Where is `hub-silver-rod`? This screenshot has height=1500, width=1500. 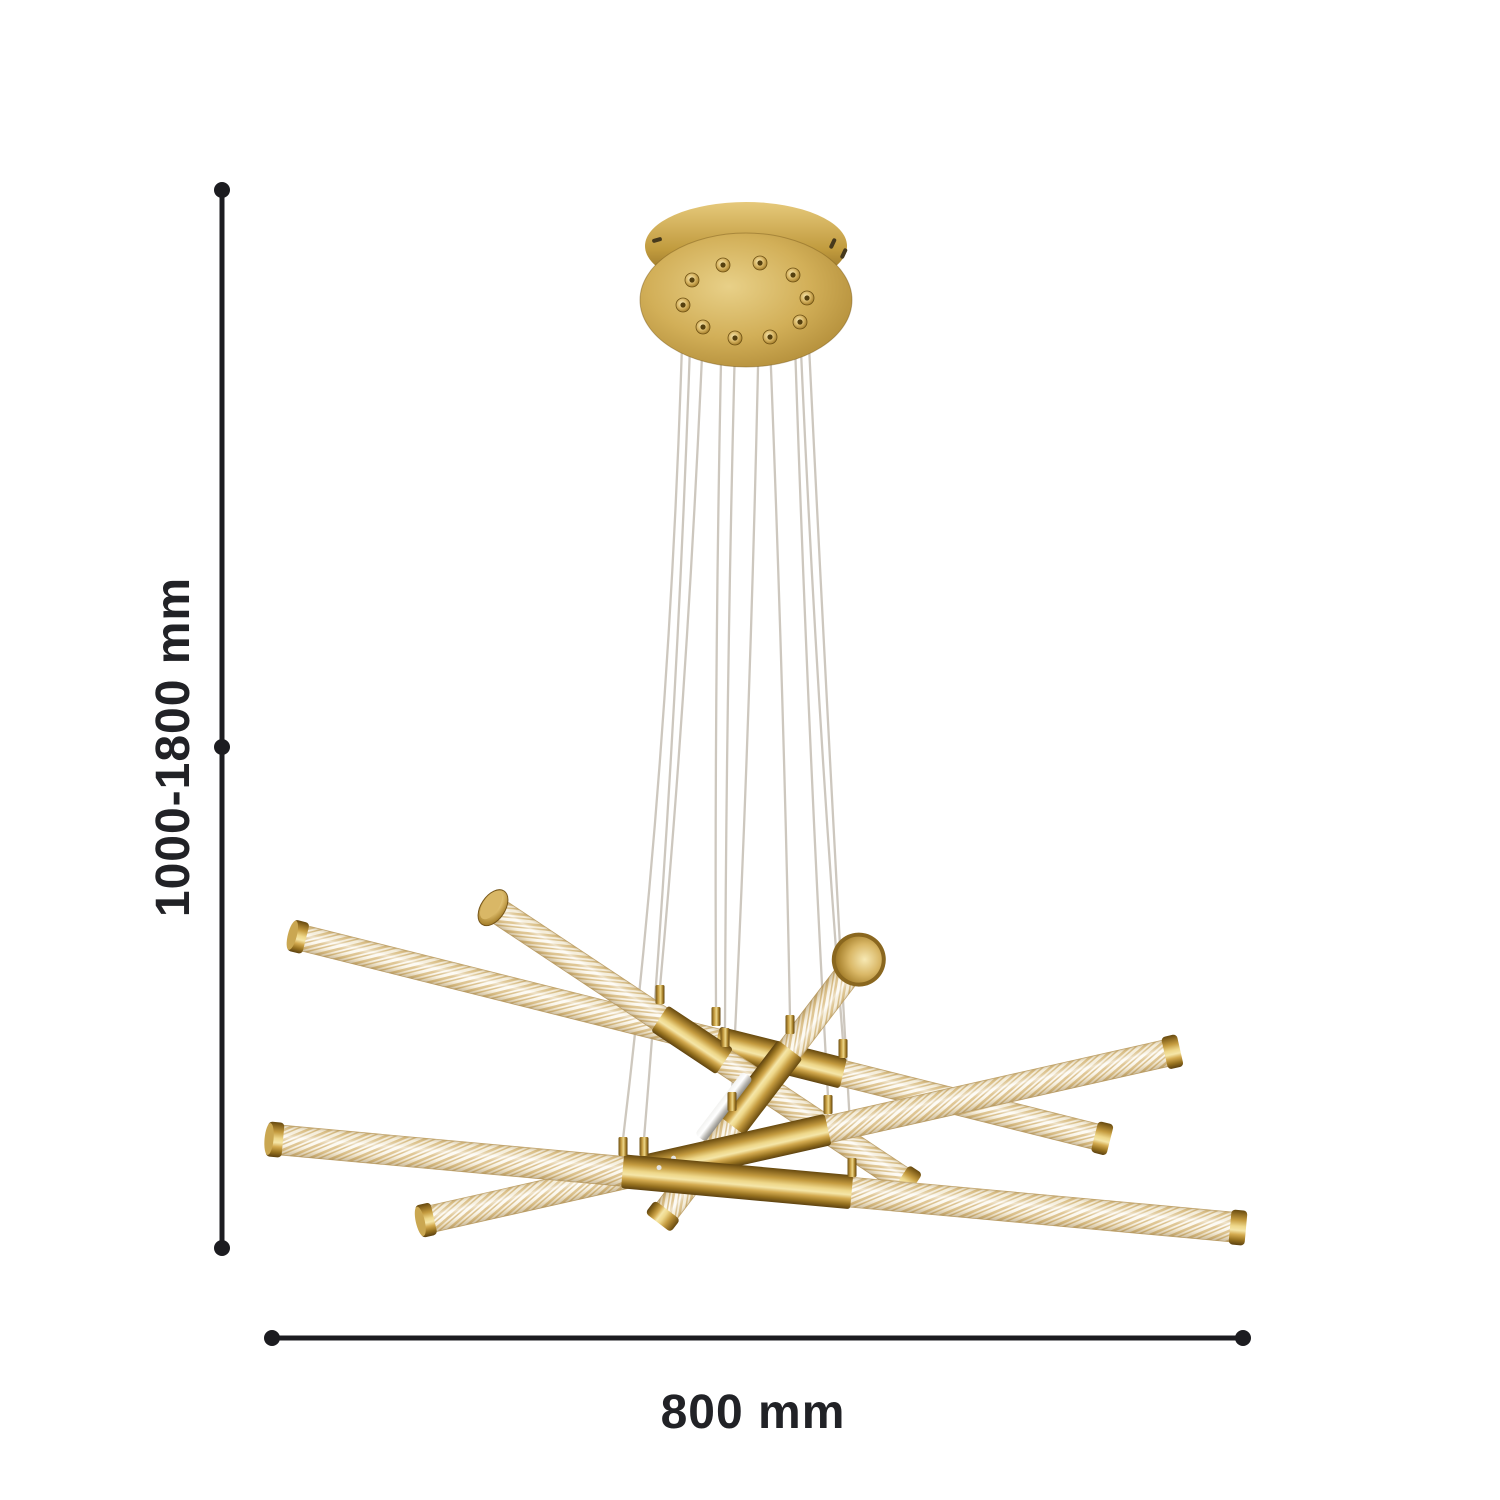 hub-silver-rod is located at coordinates (724, 1106).